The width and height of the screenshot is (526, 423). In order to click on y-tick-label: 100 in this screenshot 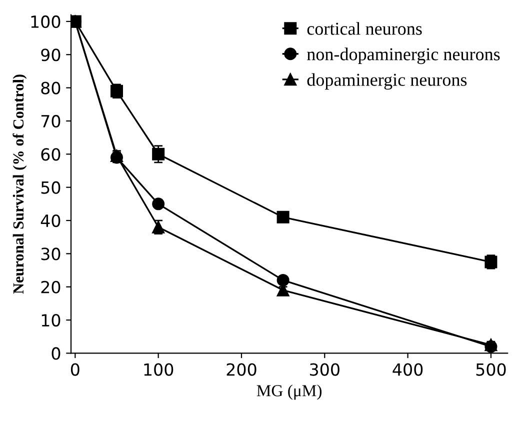, I will do `click(45, 21)`.